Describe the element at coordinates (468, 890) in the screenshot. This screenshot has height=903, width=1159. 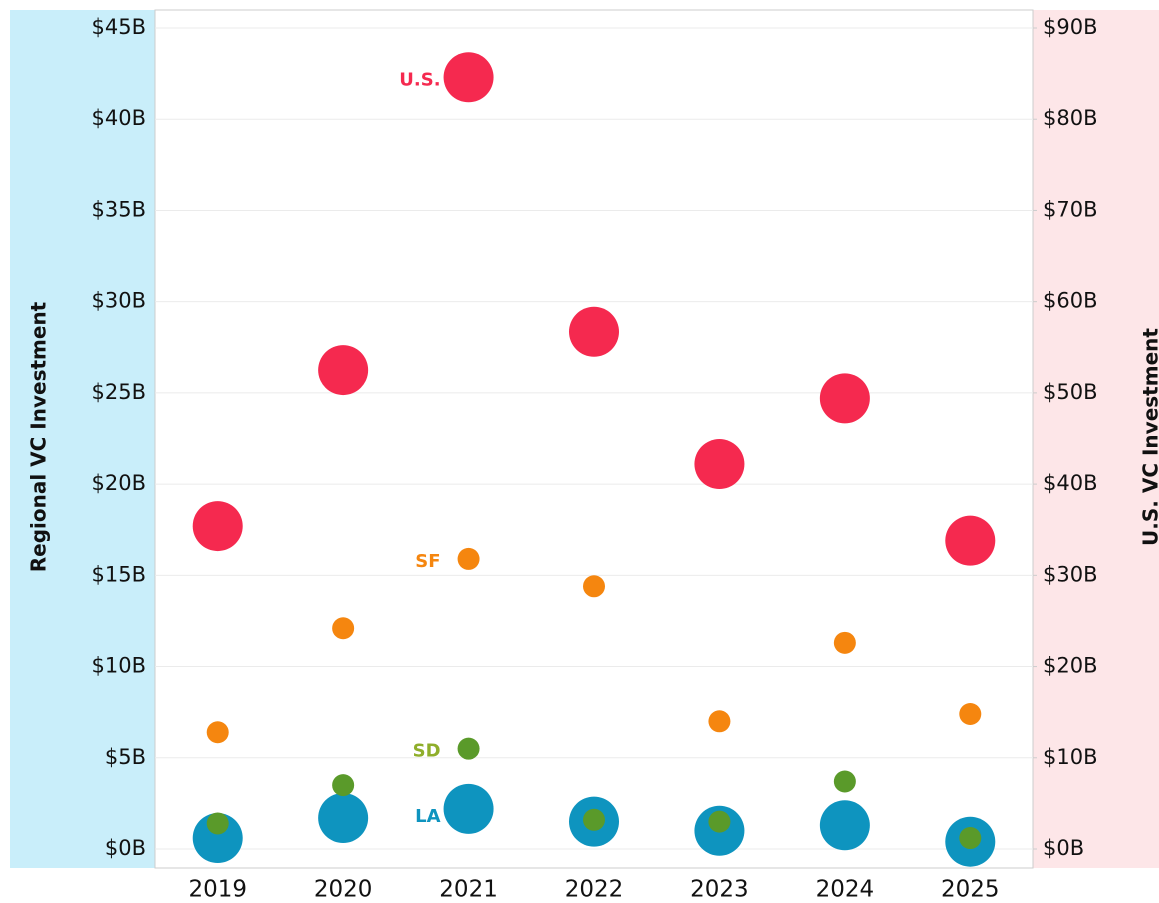
I see `x-tick-label: 2021` at that location.